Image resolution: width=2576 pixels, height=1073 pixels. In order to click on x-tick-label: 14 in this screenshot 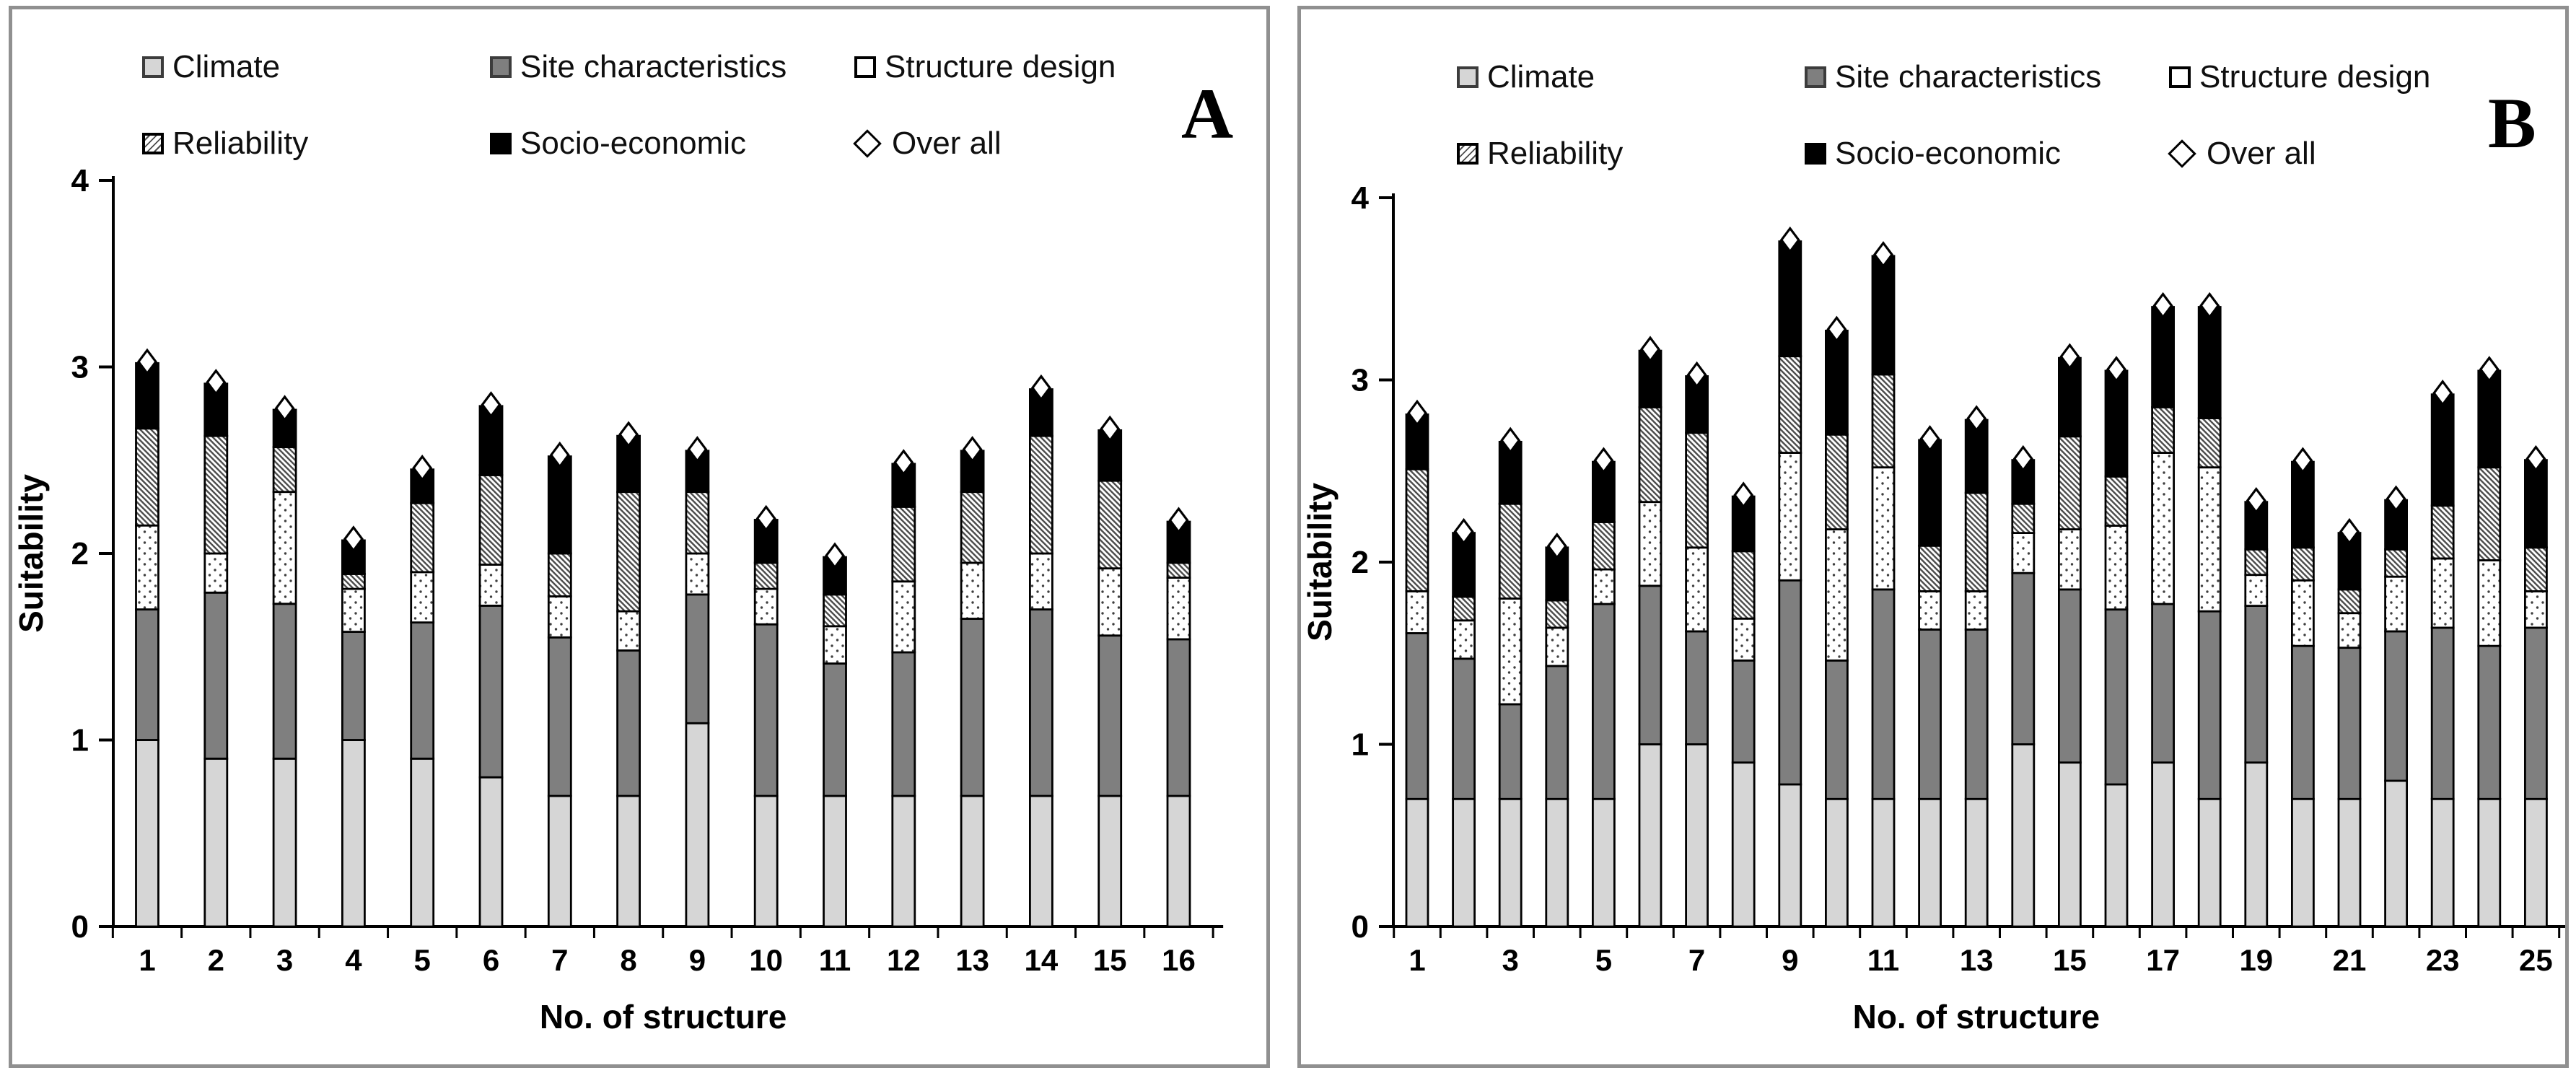, I will do `click(1042, 960)`.